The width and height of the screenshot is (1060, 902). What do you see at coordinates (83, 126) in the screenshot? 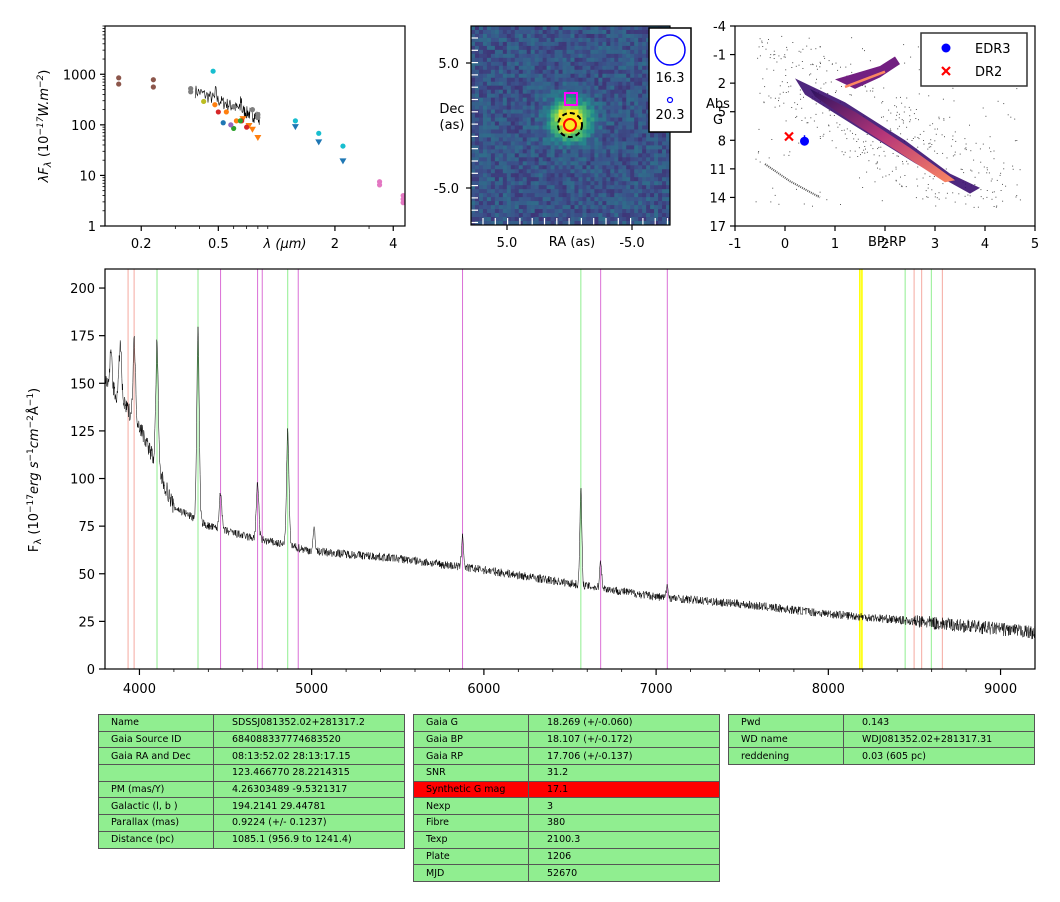
I see `sed-y-tick-label: 100` at bounding box center [83, 126].